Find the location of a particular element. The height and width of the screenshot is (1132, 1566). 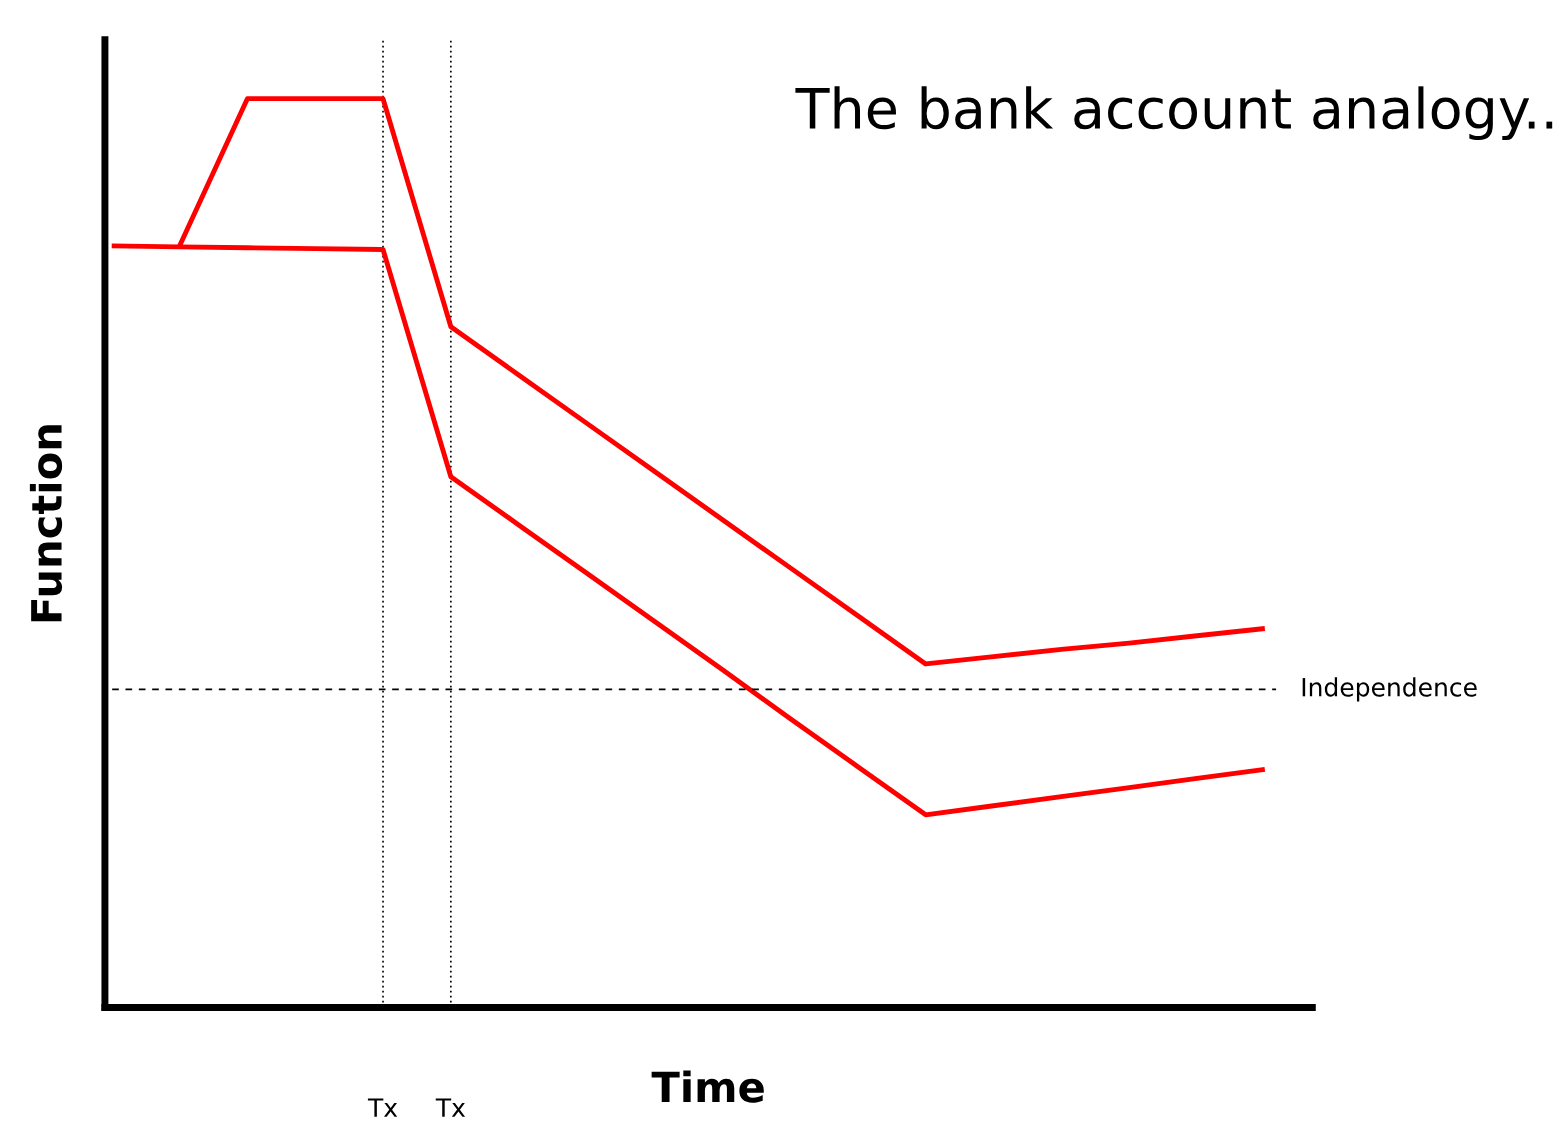

y-axis-title: Function is located at coordinates (46, 523).